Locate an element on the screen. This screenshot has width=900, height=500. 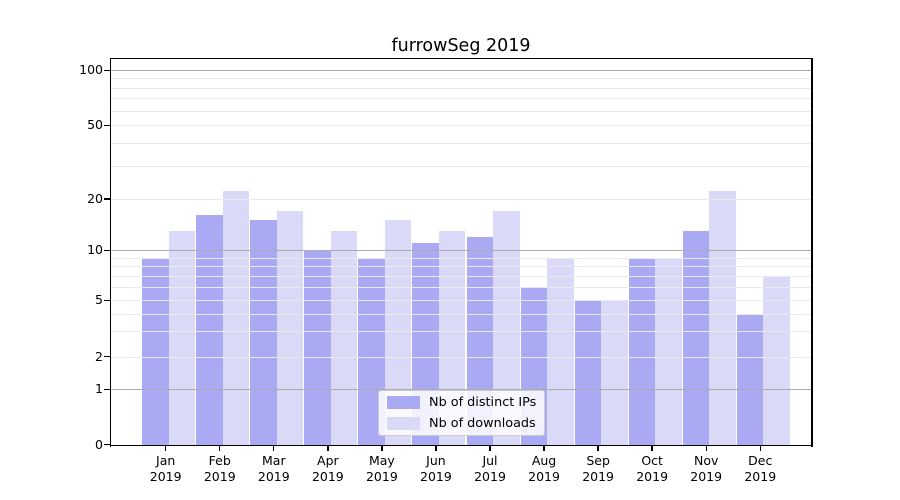
x-axis-tick-label-sep: Sep 2019 is located at coordinates (598, 468).